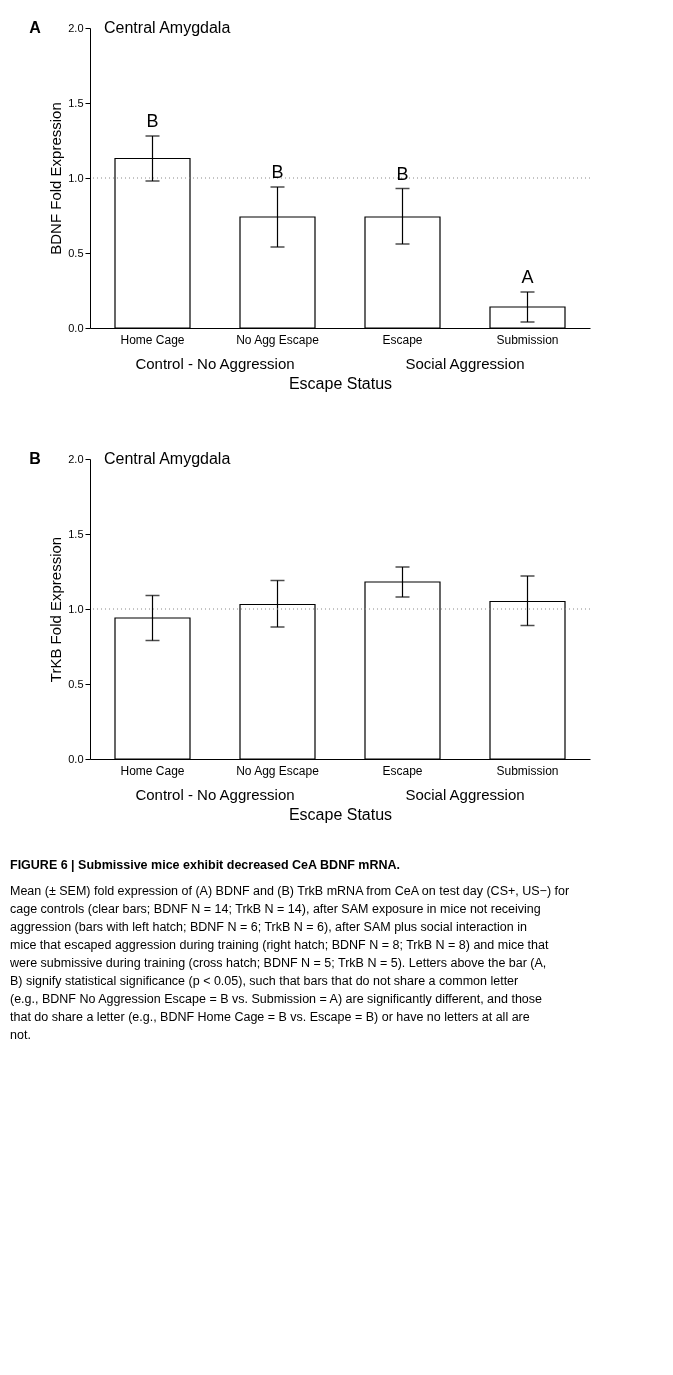 This screenshot has width=673, height=1375. I want to click on text: Mean (± SEM) fold expression of (A) BDNF and (B) TrkB mRNA from CeA on test day (CS+, US−) for cage controls (clear bars; BDNF N = 14; TrkB N = 14), after SAM exposure in mice not receiving aggression (bars with left hatch; BDNF N = 6; TrkB N = 6), after SAM plus social interaction in mice that escaped aggression during training (right hatch; BDNF N = 8; TrkB N = 8) and mice that were submissive during training (cross hatch; BDNF N = 5; TrkB N = 5). Letters above the bar (A, B) signify statistical significance (p < 0.05), such that bars that do not share a common letter (e.g., BDNF No Aggression Escape = B vs. Submission = A) are significantly different, and those that do share a letter (e.g., BDNF Home Cage = B vs. Escape = B) or have no letters at all are not., so click(290, 963).